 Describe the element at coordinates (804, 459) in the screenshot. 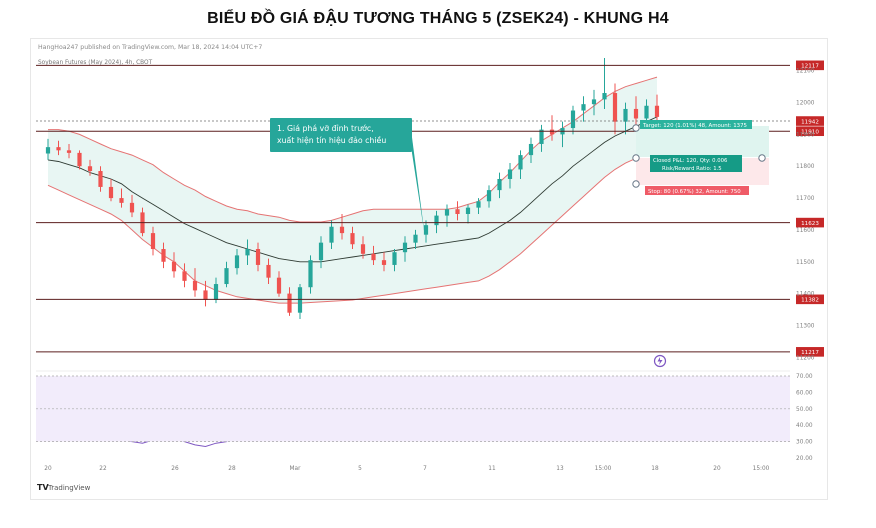

I see `rsi-axis-tick-label: 20.00` at that location.